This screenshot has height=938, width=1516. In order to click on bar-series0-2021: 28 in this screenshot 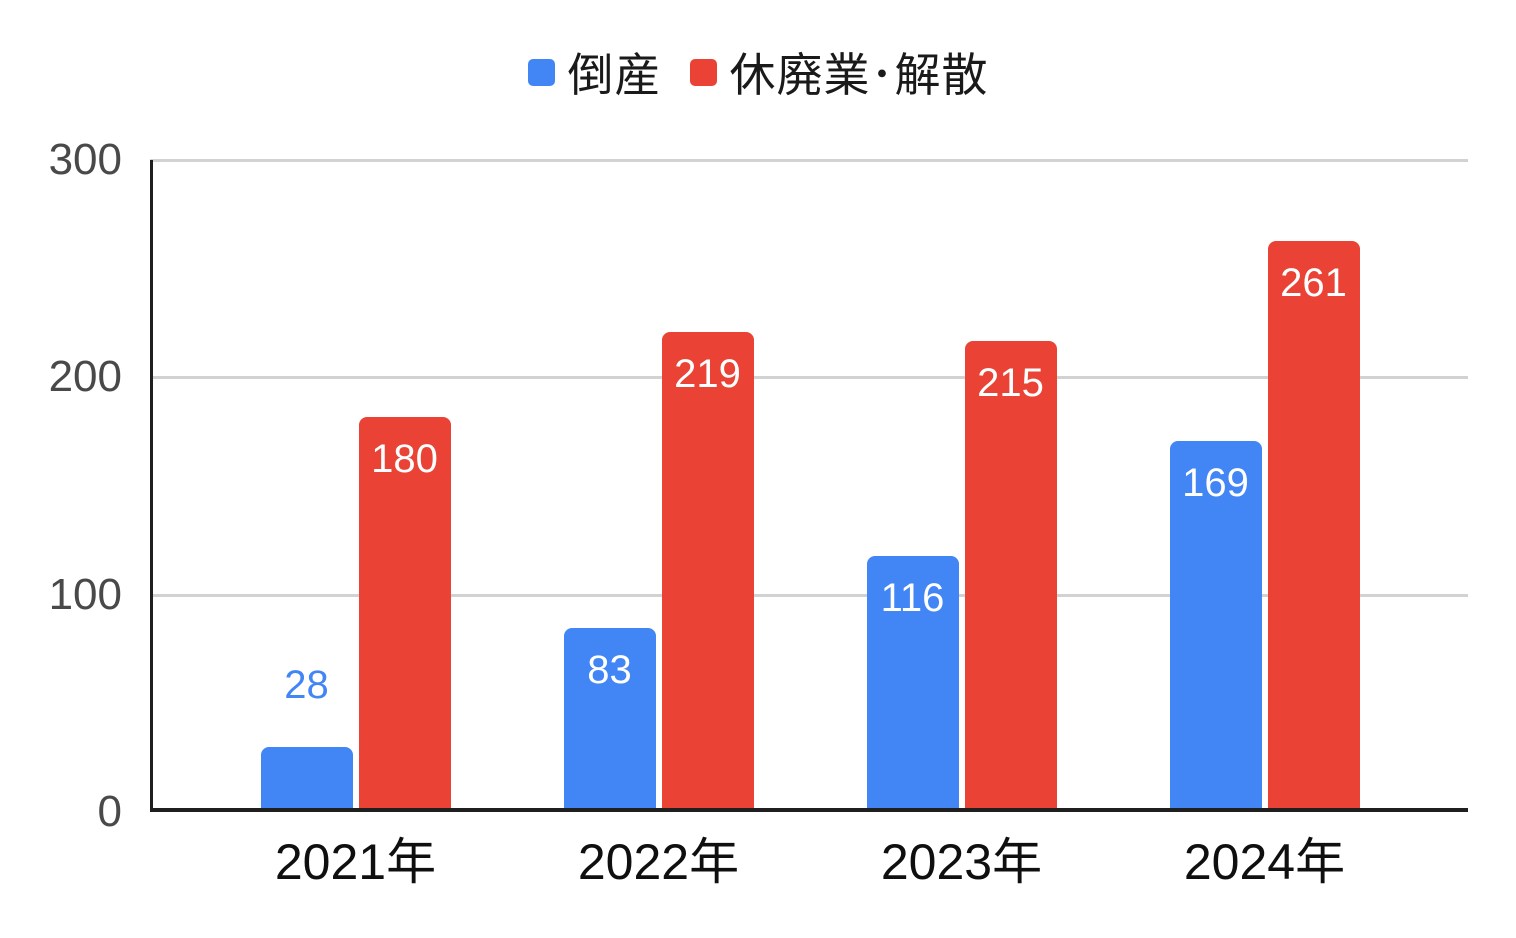, I will do `click(306, 736)`.